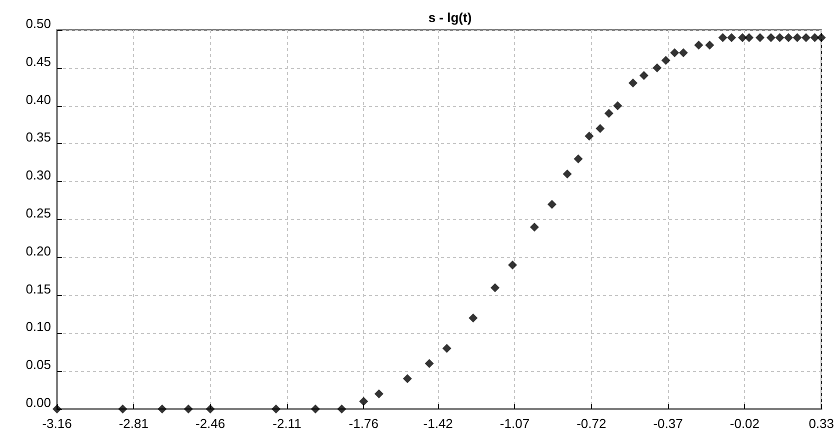 This screenshot has height=430, width=837. Describe the element at coordinates (38, 213) in the screenshot. I see `y-tick-label: 0.25` at that location.